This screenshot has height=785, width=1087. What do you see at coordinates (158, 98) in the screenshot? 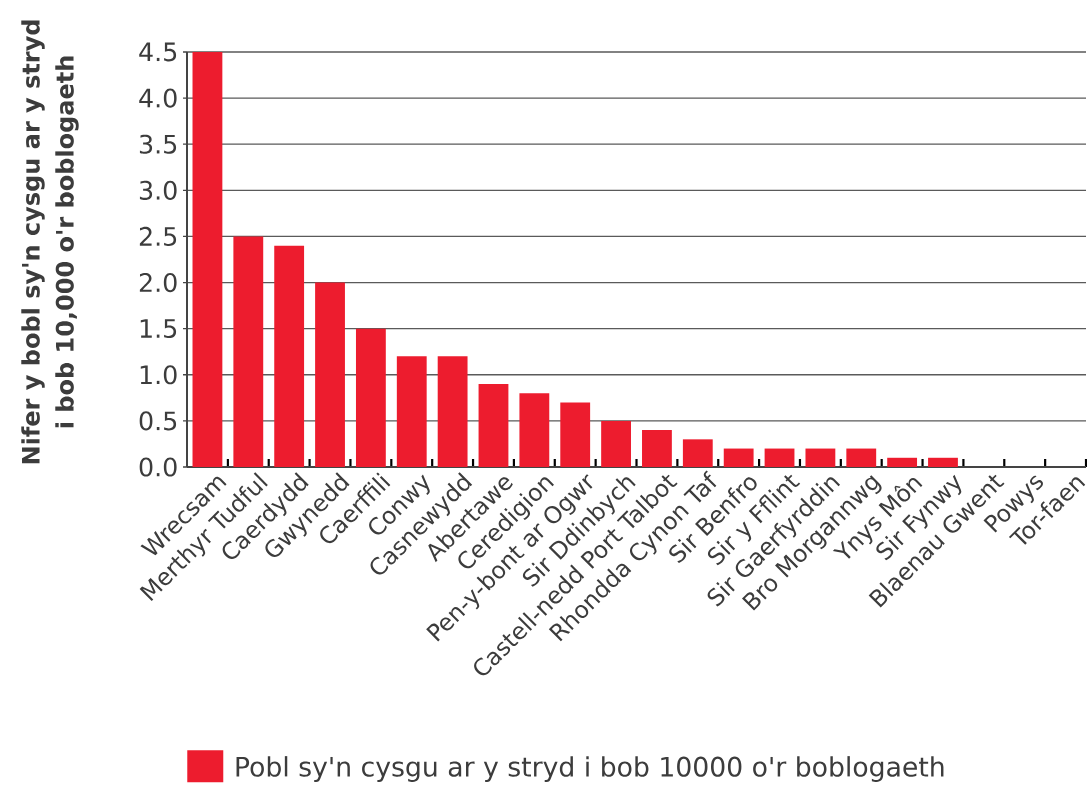
I see `y-tick-label: 4.0` at bounding box center [158, 98].